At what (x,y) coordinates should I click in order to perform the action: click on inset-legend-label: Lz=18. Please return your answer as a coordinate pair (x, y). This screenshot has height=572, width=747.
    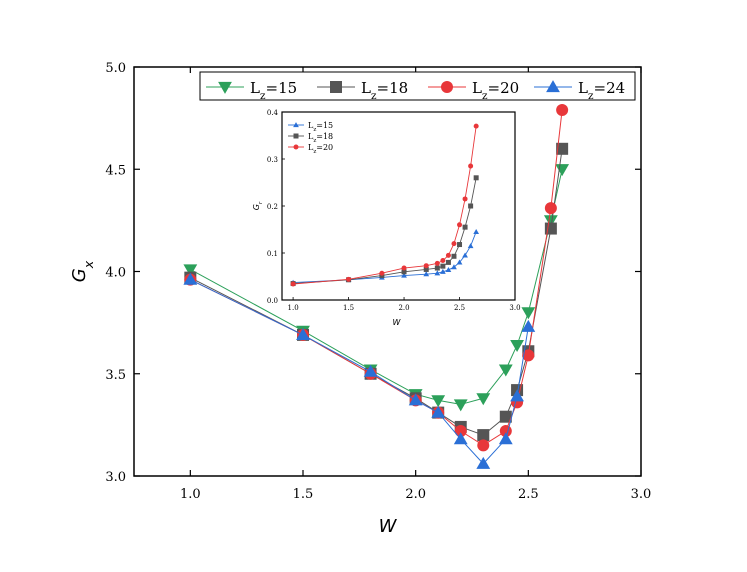
    Looking at the image, I should click on (320, 138).